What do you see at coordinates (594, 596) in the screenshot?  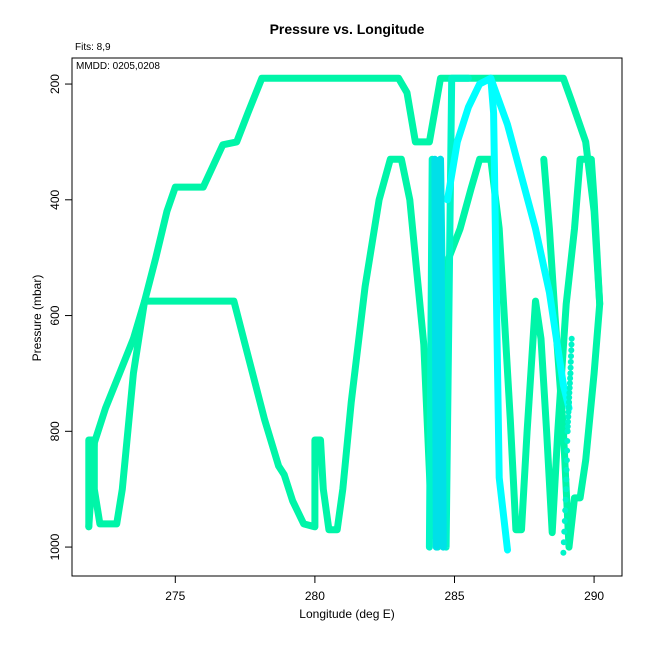 I see `x-tick-label: 290` at bounding box center [594, 596].